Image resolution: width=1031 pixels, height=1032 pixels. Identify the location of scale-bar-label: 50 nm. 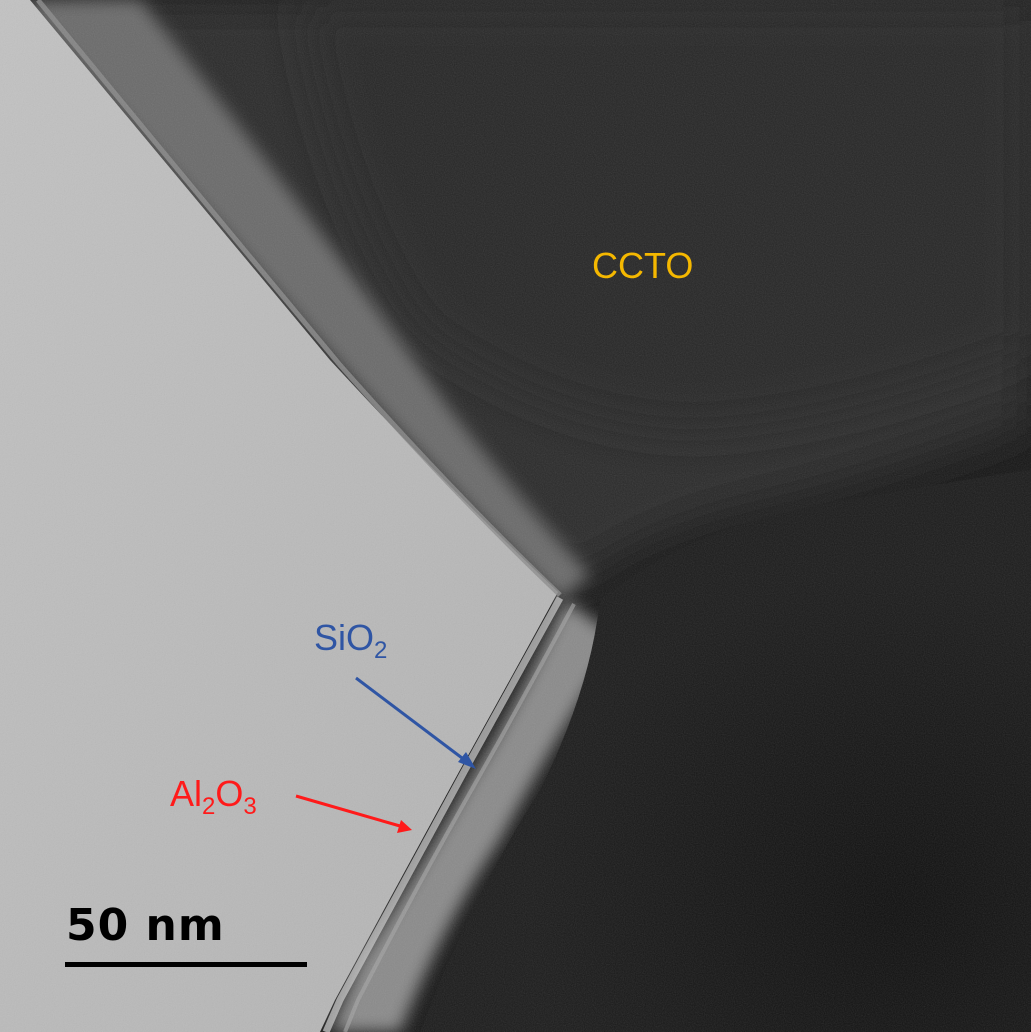
(145, 925).